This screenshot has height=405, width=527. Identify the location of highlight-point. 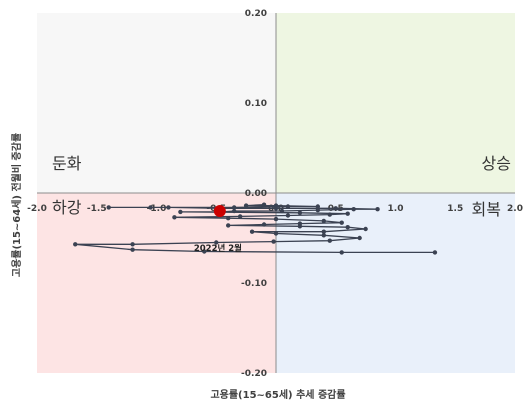
(219, 211).